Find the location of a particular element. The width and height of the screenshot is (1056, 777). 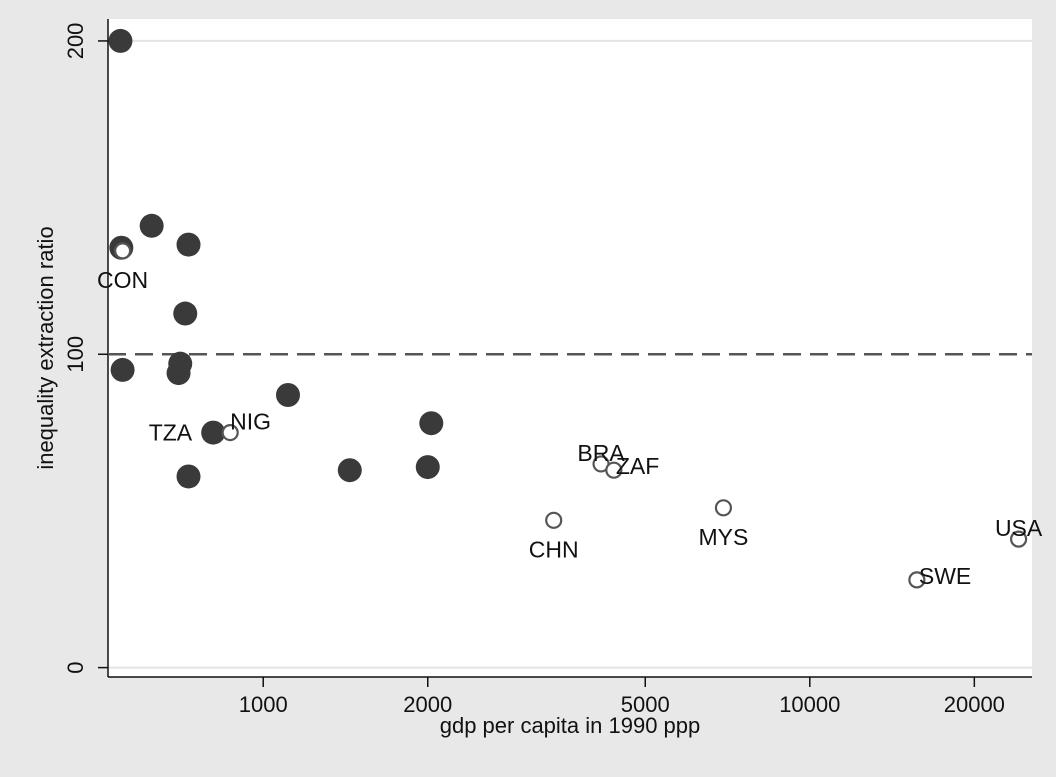

point-label: NIG is located at coordinates (250, 422).